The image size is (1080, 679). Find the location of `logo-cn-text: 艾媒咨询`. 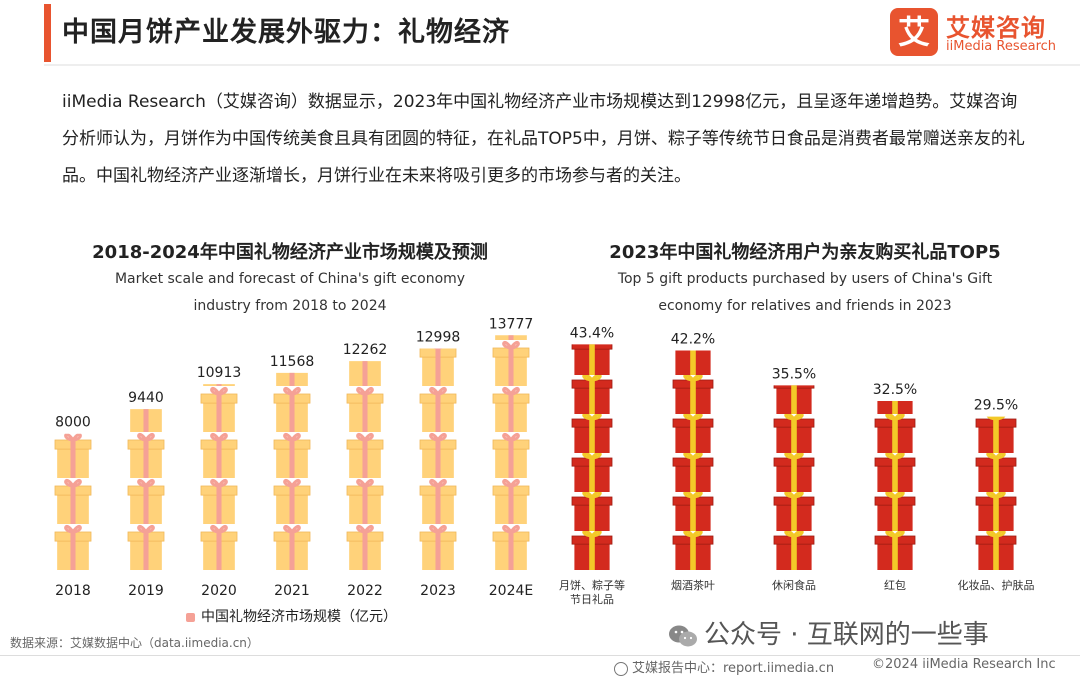

logo-cn-text: 艾媒咨询 is located at coordinates (996, 28).